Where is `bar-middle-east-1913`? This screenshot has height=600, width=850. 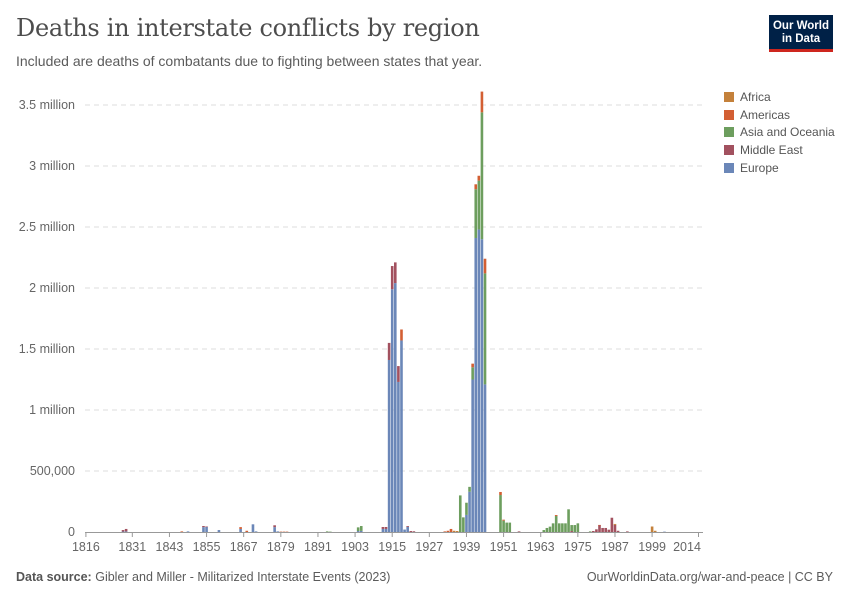
bar-middle-east-1913 is located at coordinates (386, 527).